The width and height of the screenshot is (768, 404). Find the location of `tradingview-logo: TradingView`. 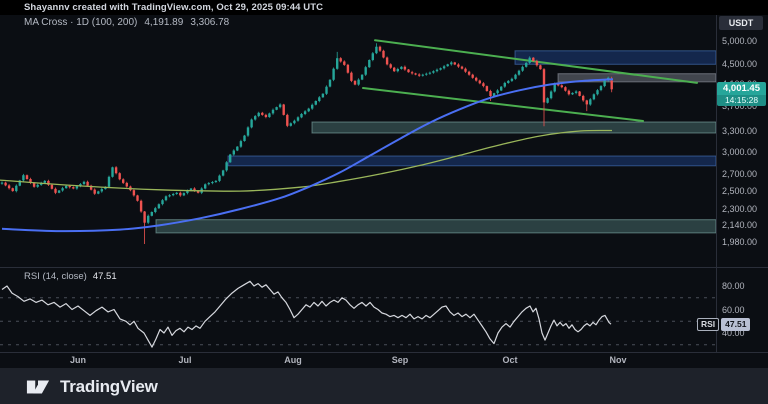

tradingview-logo: TradingView is located at coordinates (91, 387).